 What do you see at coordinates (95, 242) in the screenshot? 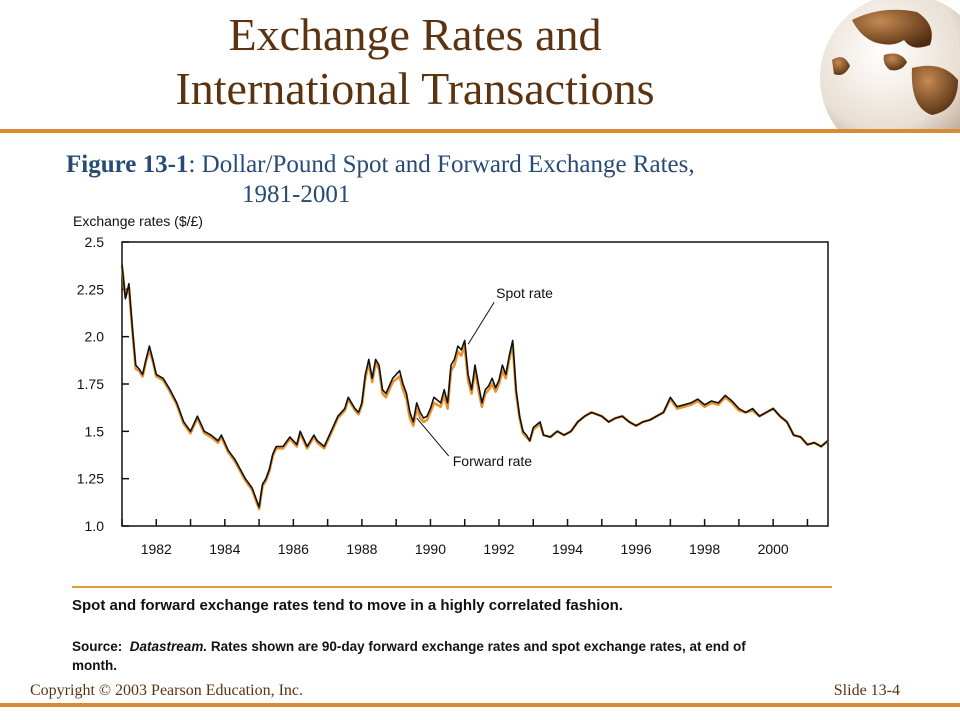
I see `y-tick-label: 2.5` at bounding box center [95, 242].